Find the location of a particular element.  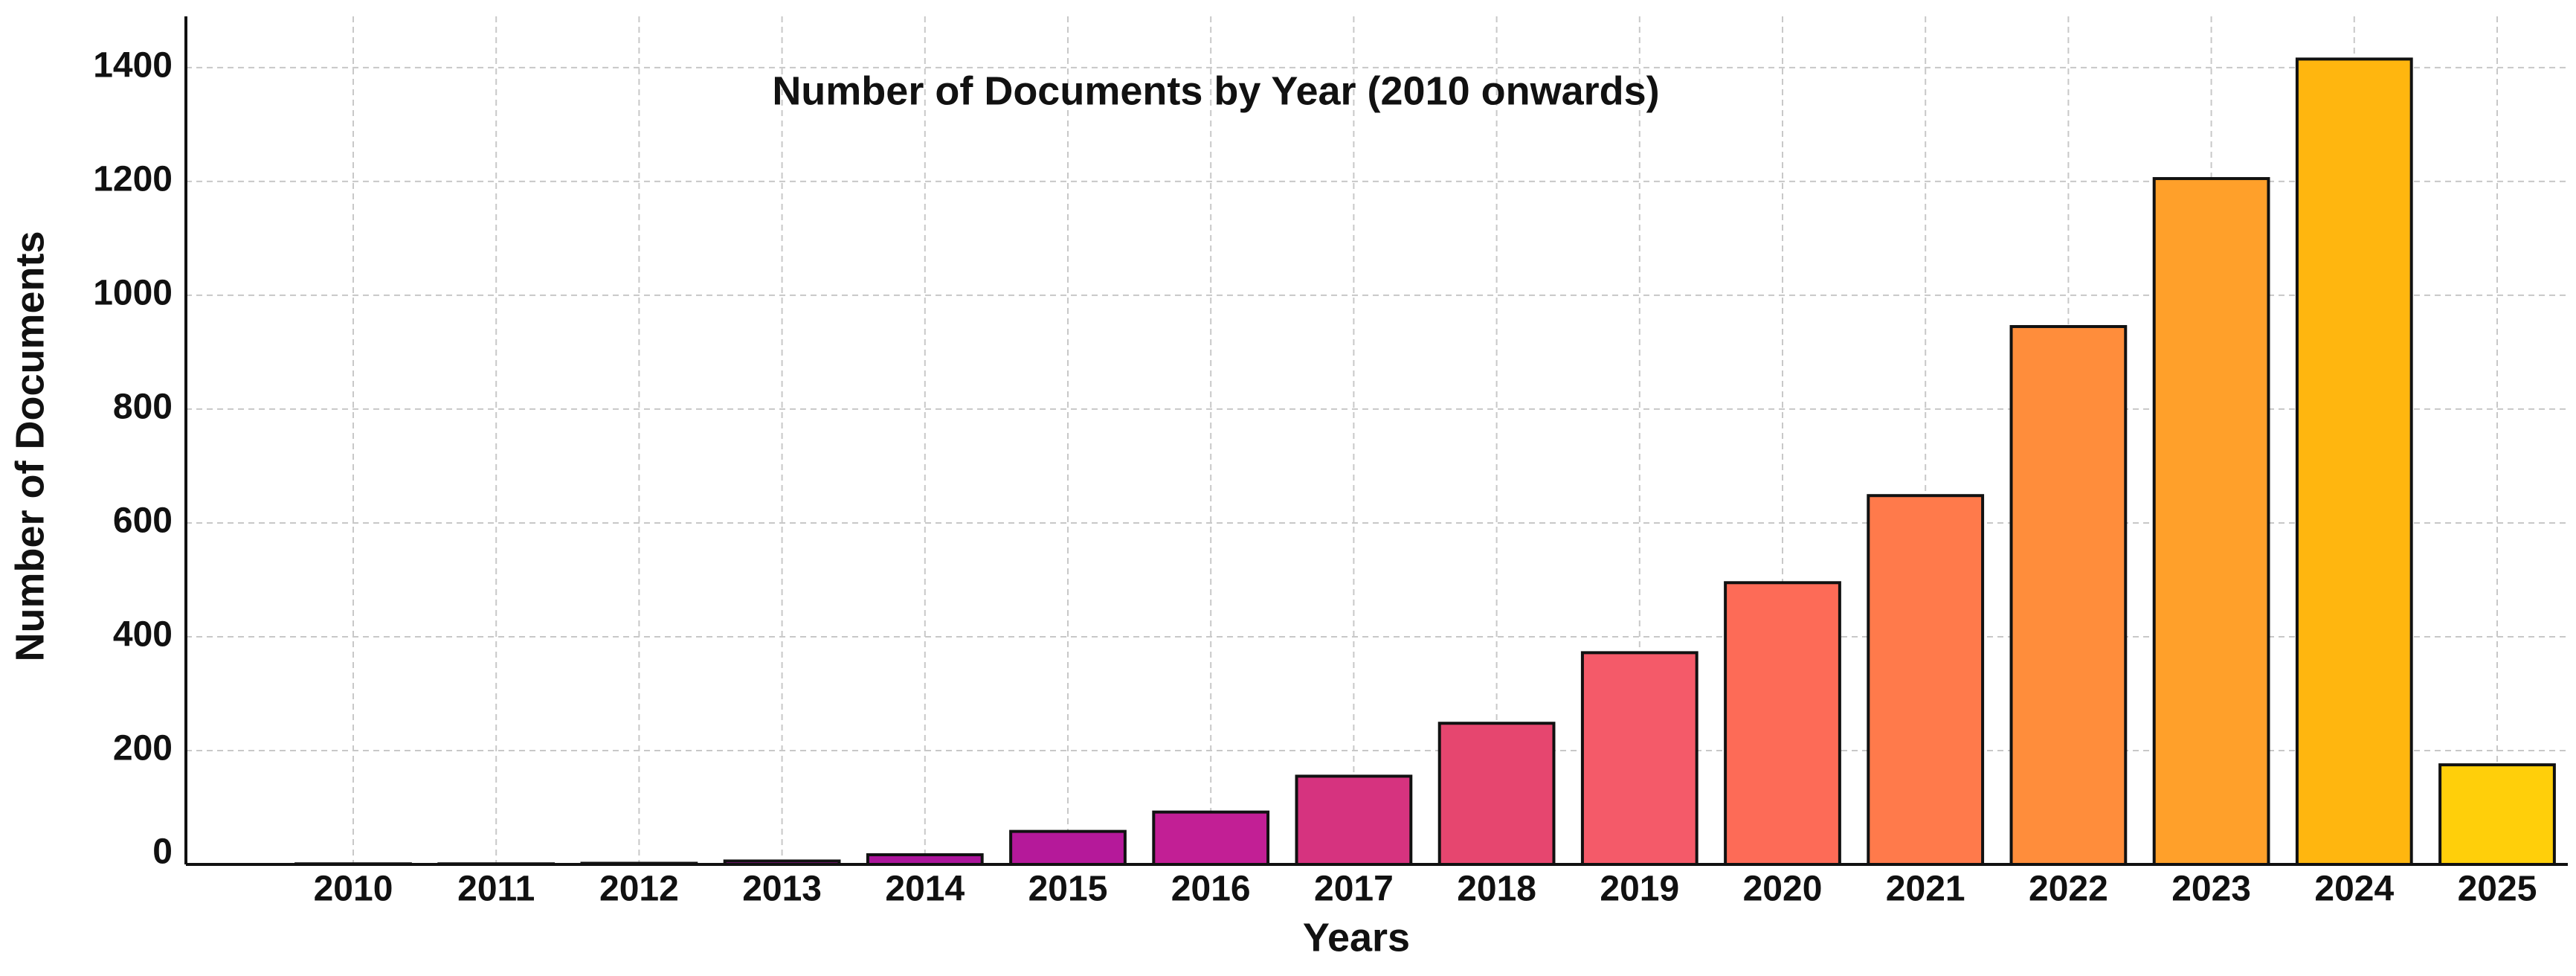

x-tick-label: 2018 is located at coordinates (1496, 889).